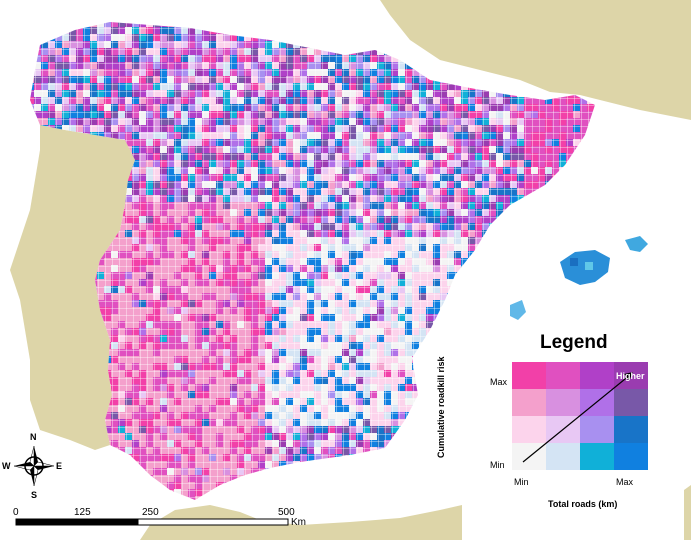 This screenshot has width=691, height=540. What do you see at coordinates (286, 512) in the screenshot?
I see `scale-tick-500: 500` at bounding box center [286, 512].